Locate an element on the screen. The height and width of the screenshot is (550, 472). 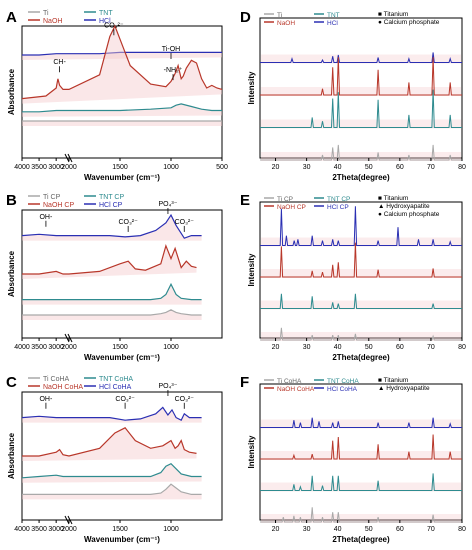
x-tick-label: 60 is located at coordinates (400, 347).